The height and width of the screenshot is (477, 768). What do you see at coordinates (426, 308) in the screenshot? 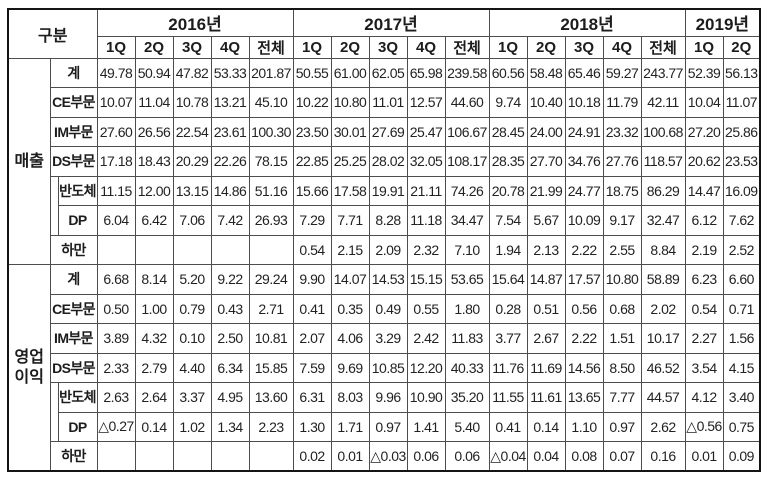
I see `value-cell: 0.55` at bounding box center [426, 308].